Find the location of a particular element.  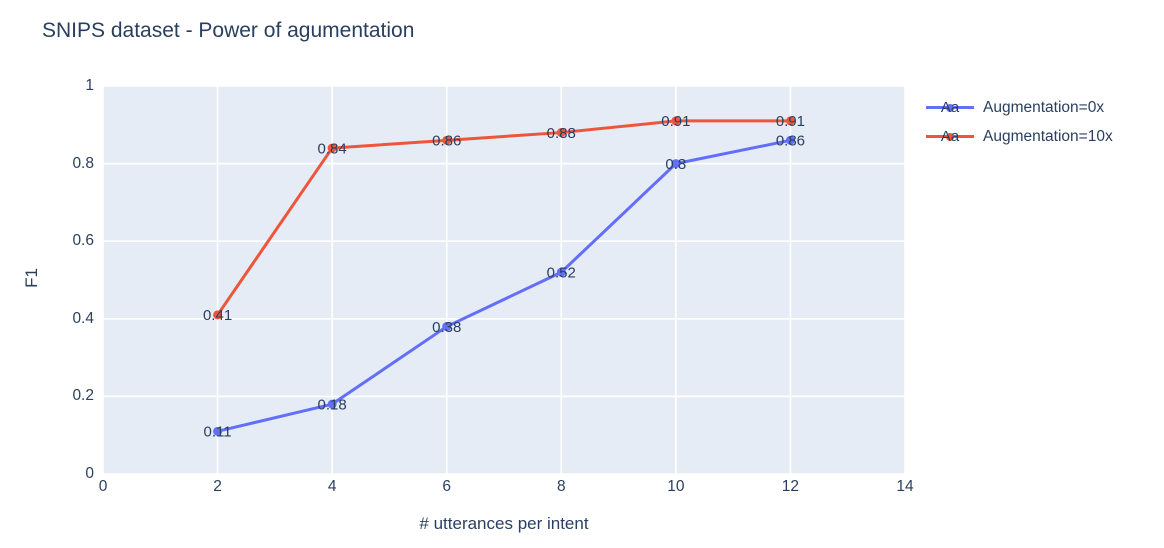

x-tick-label: 8 is located at coordinates (561, 486).